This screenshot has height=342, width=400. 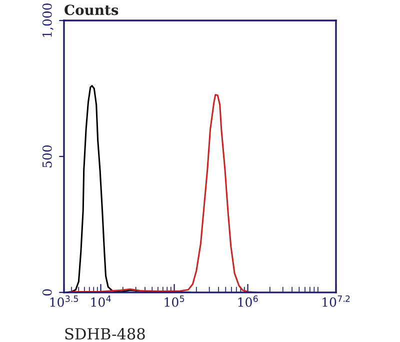 I want to click on y-tick-label: 0, so click(x=47, y=292).